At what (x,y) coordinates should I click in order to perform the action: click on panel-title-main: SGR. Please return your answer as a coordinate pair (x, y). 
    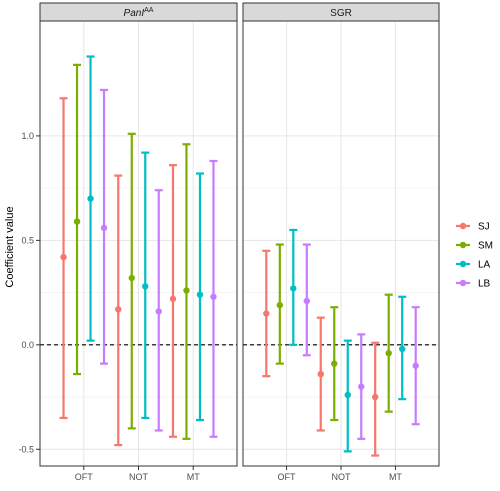
    Looking at the image, I should click on (341, 13).